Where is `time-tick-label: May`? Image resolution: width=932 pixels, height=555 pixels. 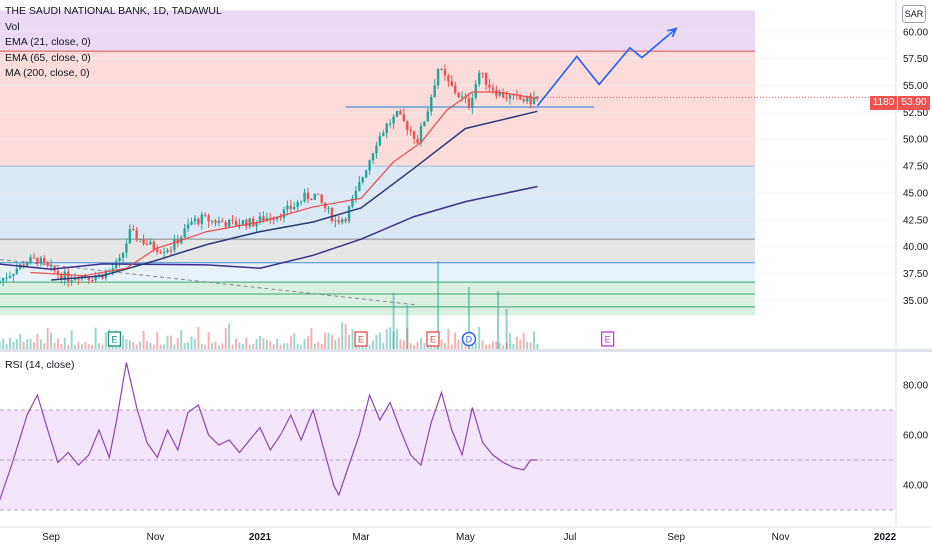
time-tick-label: May is located at coordinates (465, 537).